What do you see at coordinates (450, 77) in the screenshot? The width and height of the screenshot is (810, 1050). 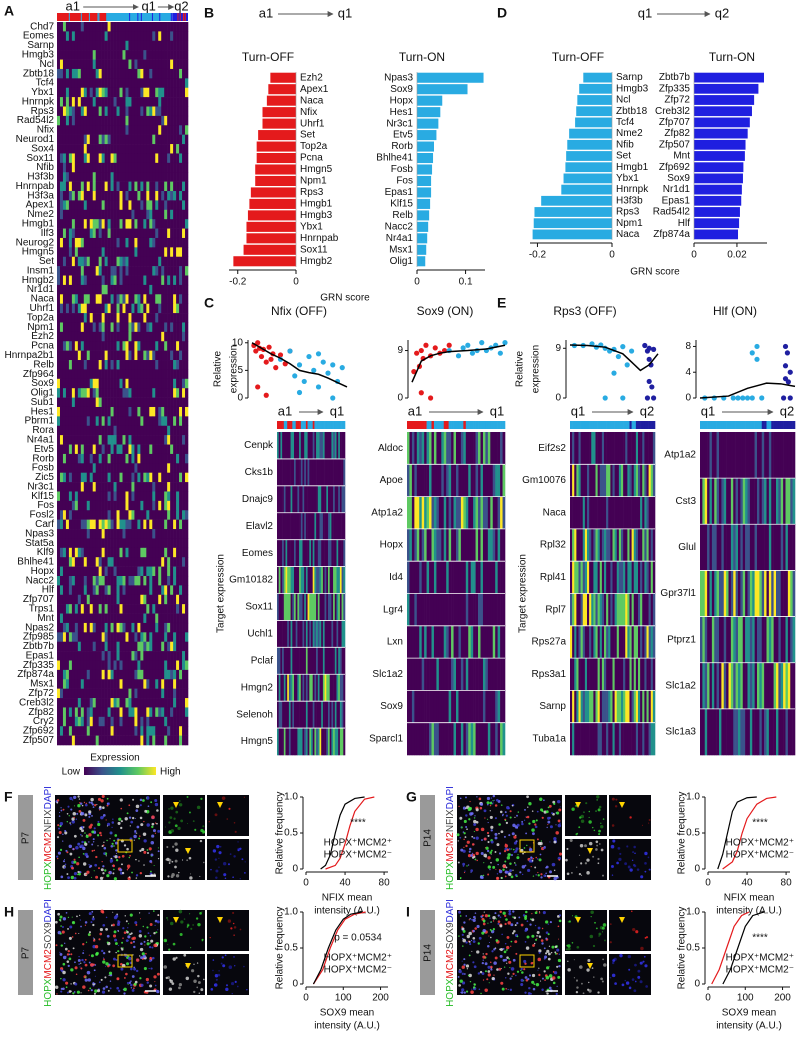 I see `bar` at bounding box center [450, 77].